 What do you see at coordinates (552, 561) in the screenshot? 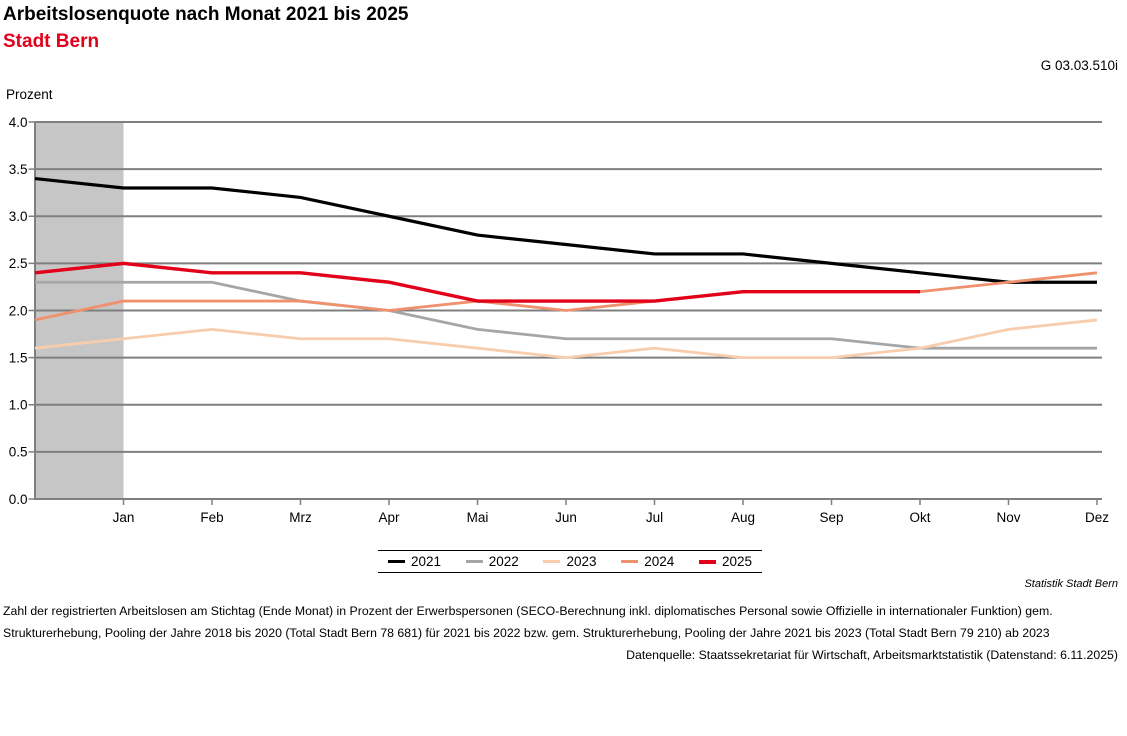
I see `legend-swatch-2023` at bounding box center [552, 561].